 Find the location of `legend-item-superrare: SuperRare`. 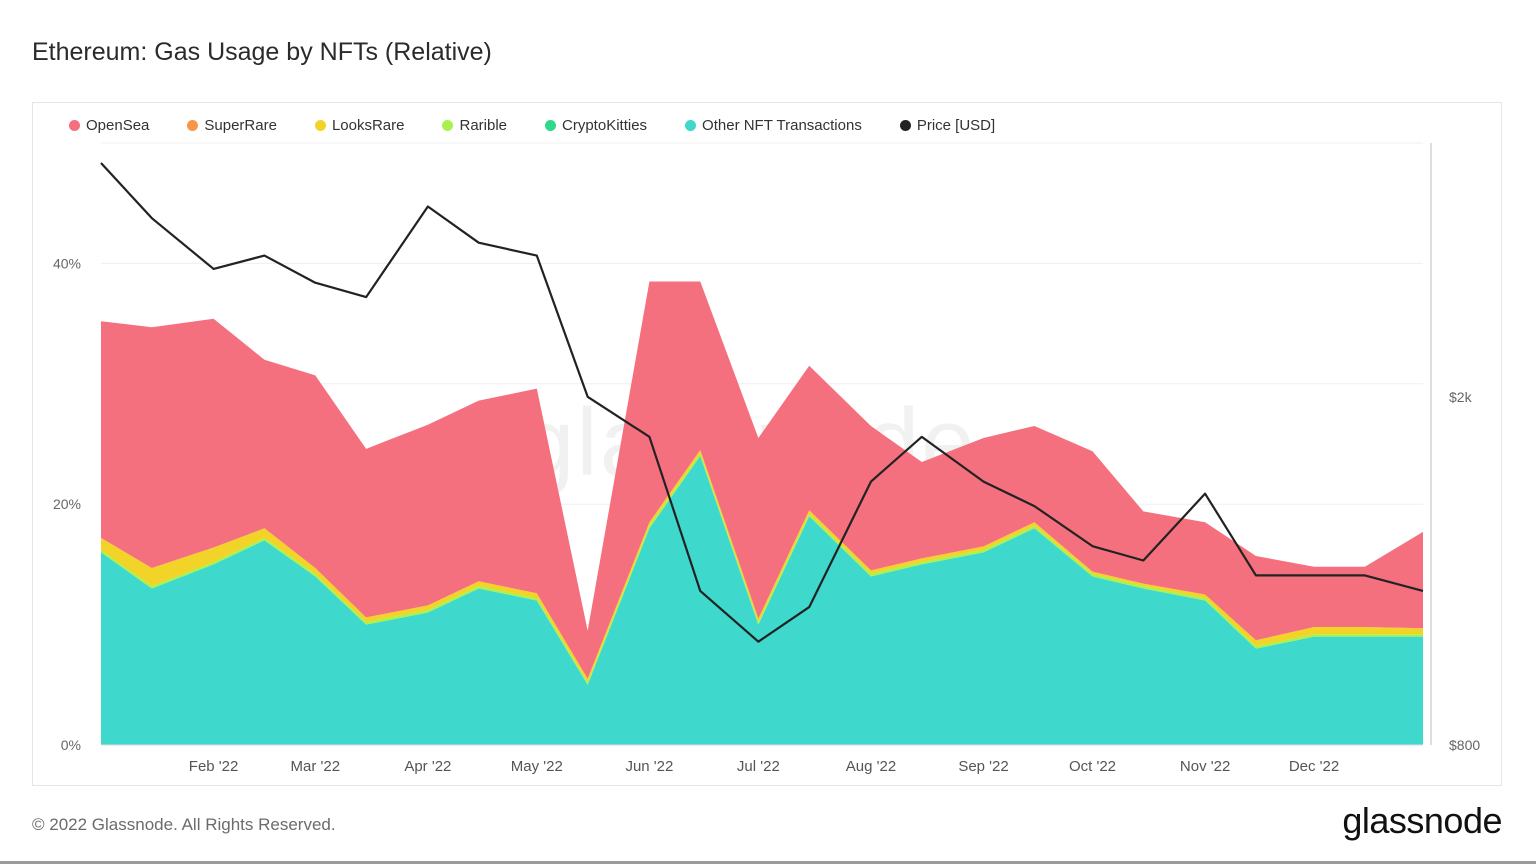

legend-item-superrare: SuperRare is located at coordinates (232, 125).